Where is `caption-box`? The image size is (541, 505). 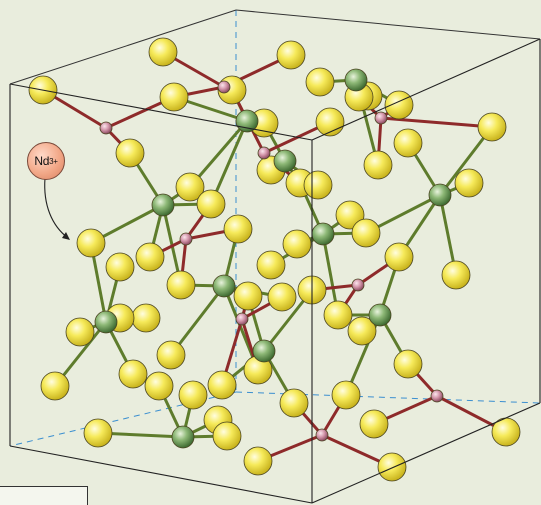
caption-box is located at coordinates (44, 495).